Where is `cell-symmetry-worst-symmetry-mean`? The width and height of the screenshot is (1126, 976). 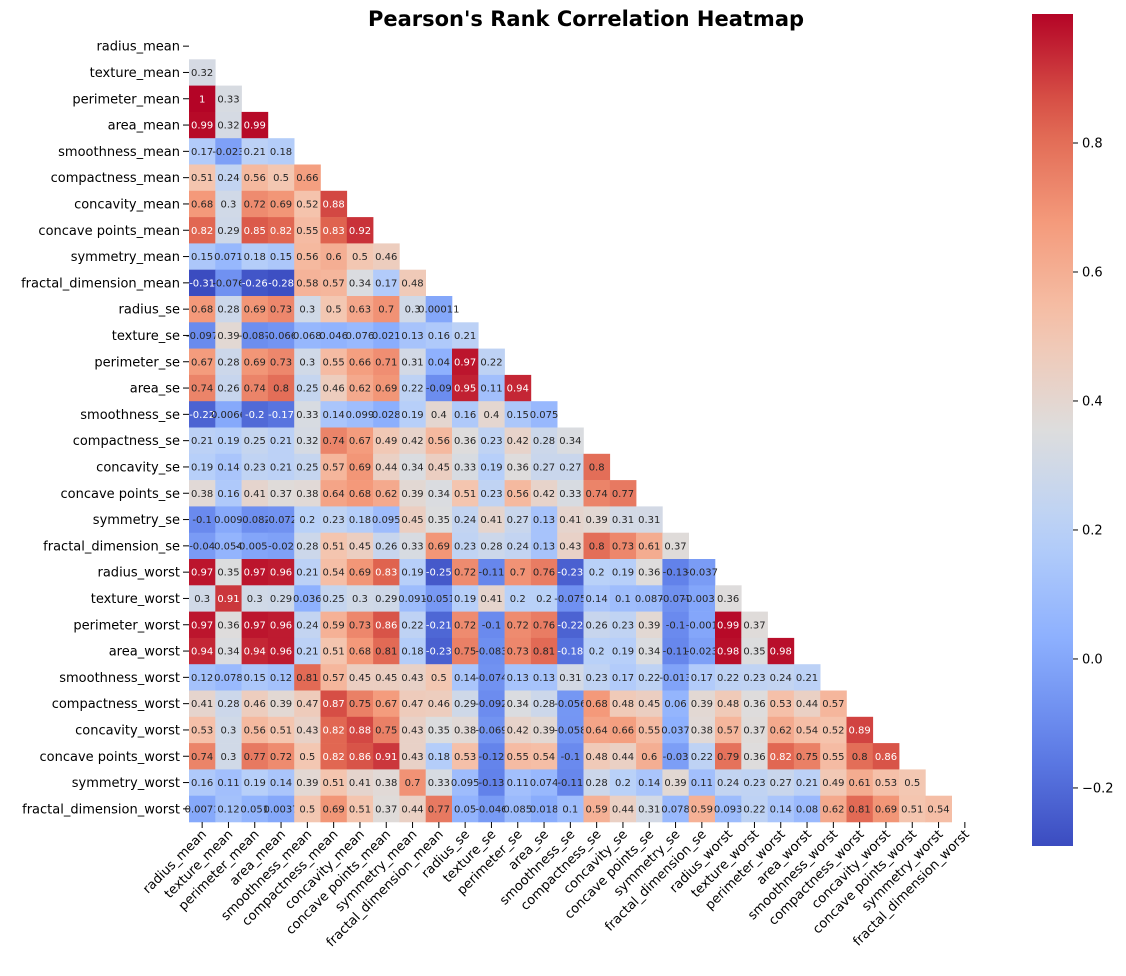
cell-symmetry-worst-symmetry-mean is located at coordinates (412, 782).